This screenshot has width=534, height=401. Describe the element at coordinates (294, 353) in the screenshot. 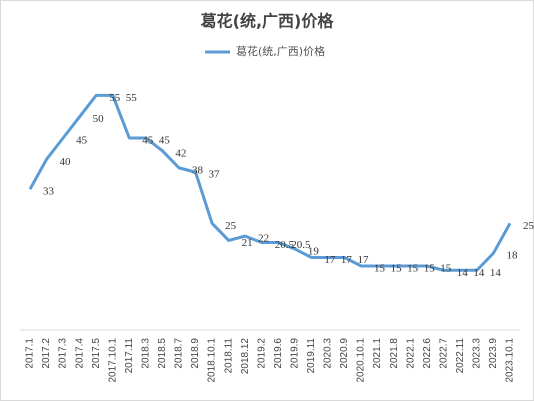

I see `x-tick-label: 2019.9` at that location.